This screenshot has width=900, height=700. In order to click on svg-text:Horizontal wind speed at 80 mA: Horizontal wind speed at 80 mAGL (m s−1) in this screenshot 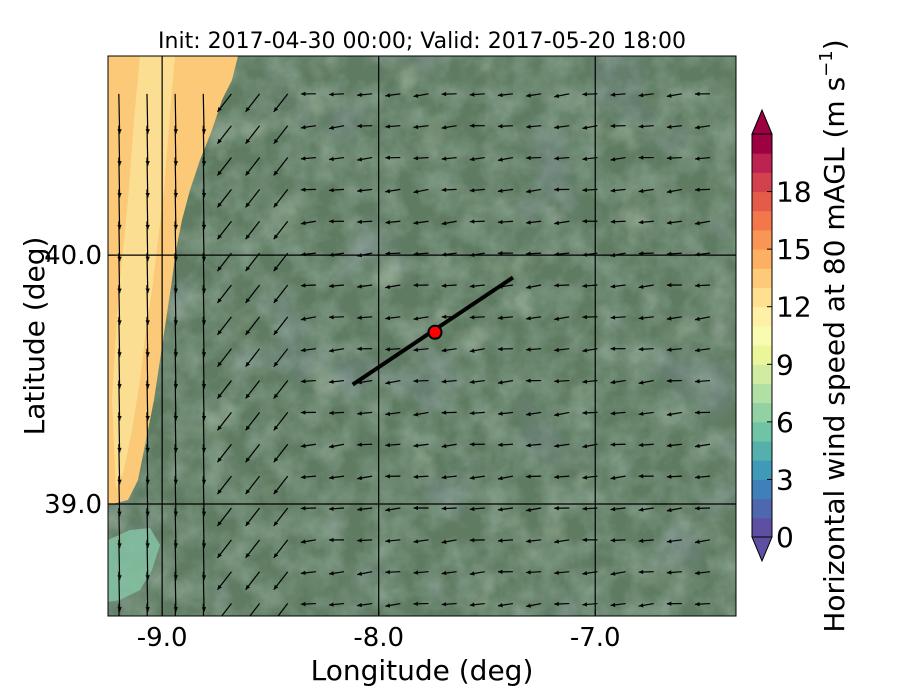, I will do `click(833, 335)`.